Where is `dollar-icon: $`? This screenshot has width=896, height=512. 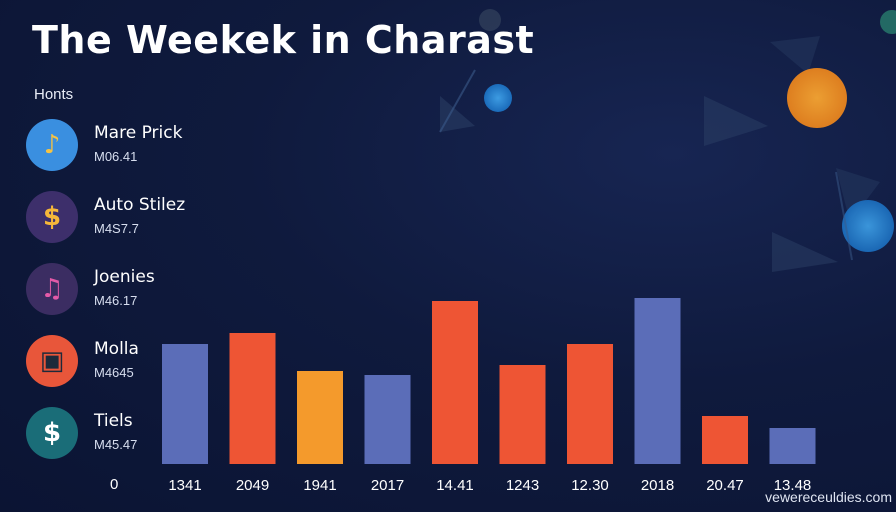 dollar-icon: $ is located at coordinates (52, 217).